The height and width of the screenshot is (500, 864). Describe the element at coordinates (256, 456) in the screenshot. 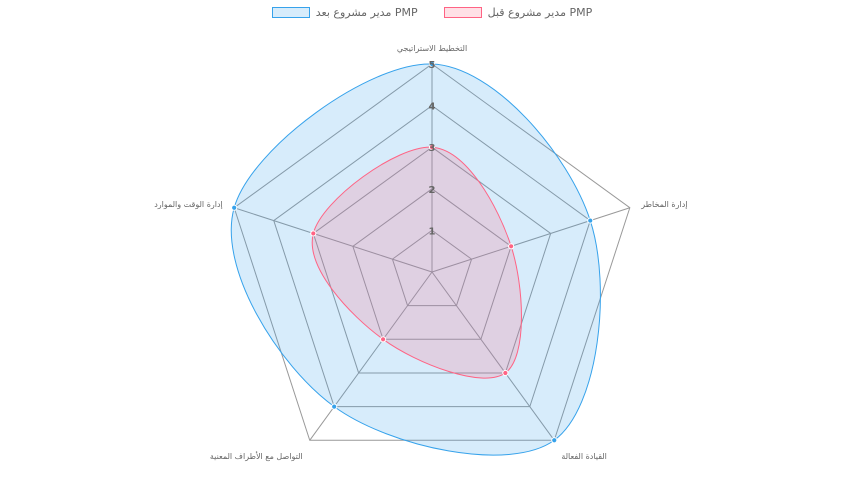

I see `axis-label-3: التواصل مع الأطراف المعنية` at that location.